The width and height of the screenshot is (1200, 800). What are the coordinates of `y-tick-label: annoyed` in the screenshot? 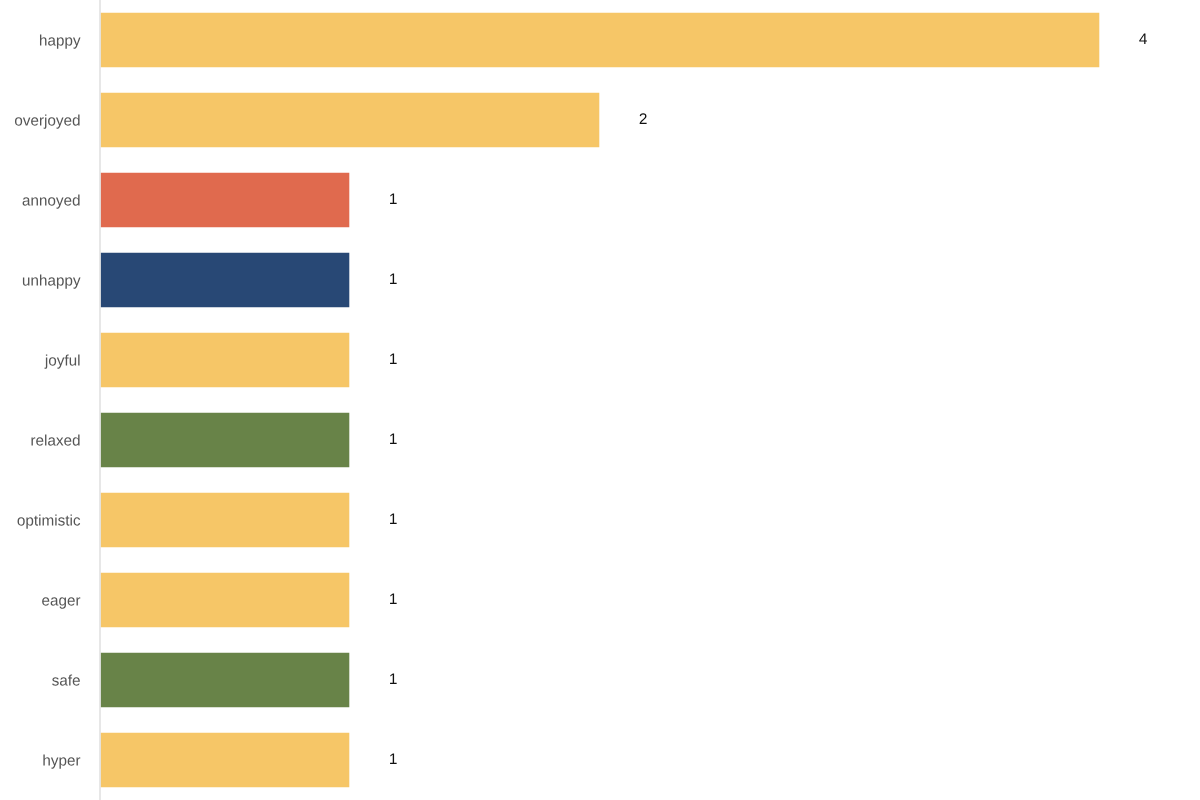 It's located at (51, 201).